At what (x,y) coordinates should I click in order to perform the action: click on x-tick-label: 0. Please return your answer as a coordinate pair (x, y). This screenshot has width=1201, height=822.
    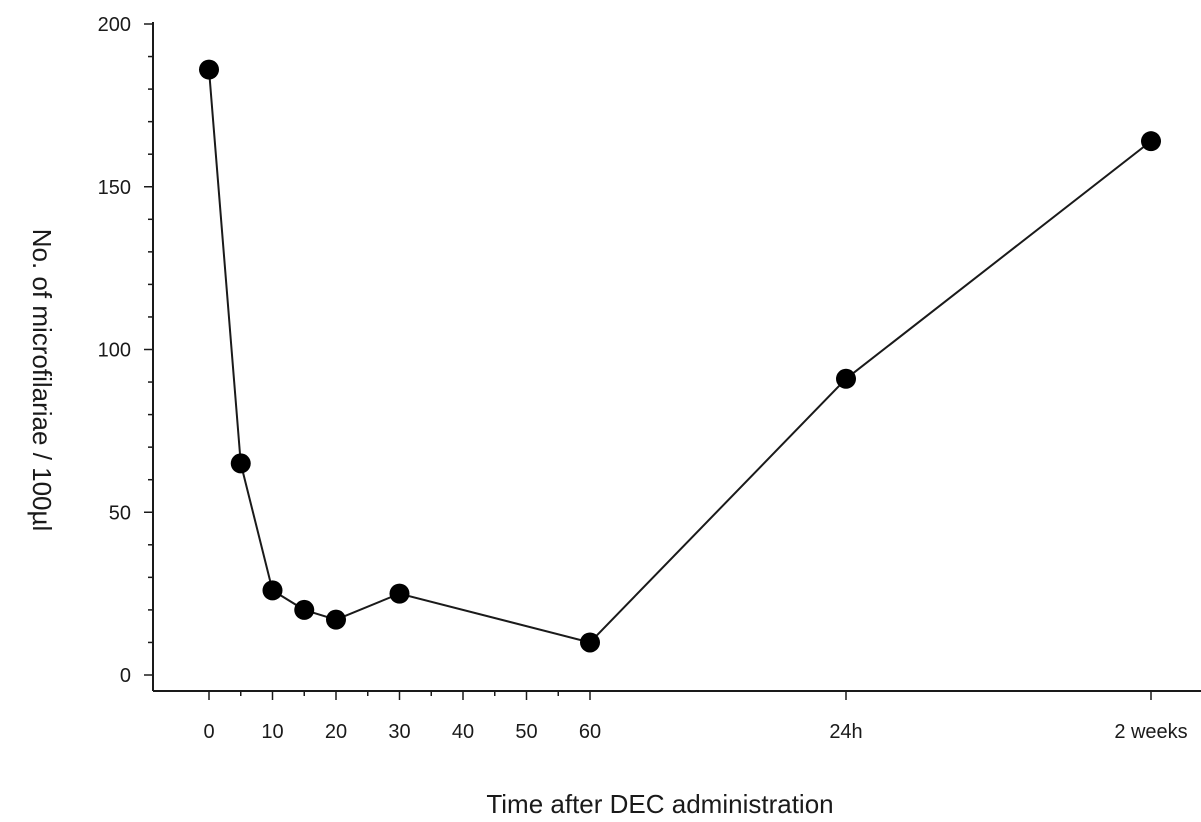
    Looking at the image, I should click on (208, 732).